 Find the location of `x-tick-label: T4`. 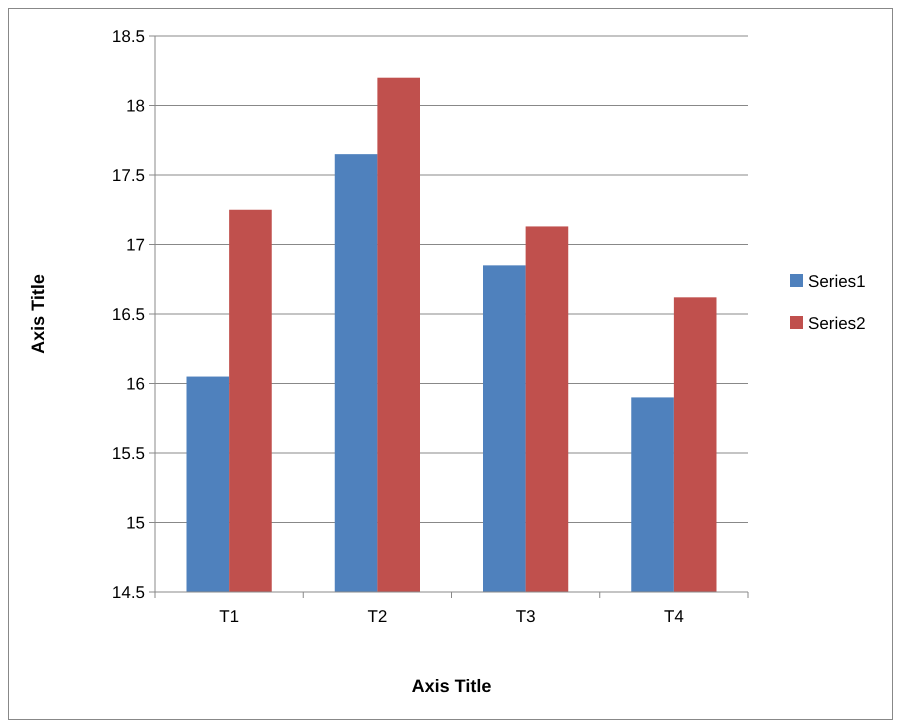

x-tick-label: T4 is located at coordinates (674, 616).